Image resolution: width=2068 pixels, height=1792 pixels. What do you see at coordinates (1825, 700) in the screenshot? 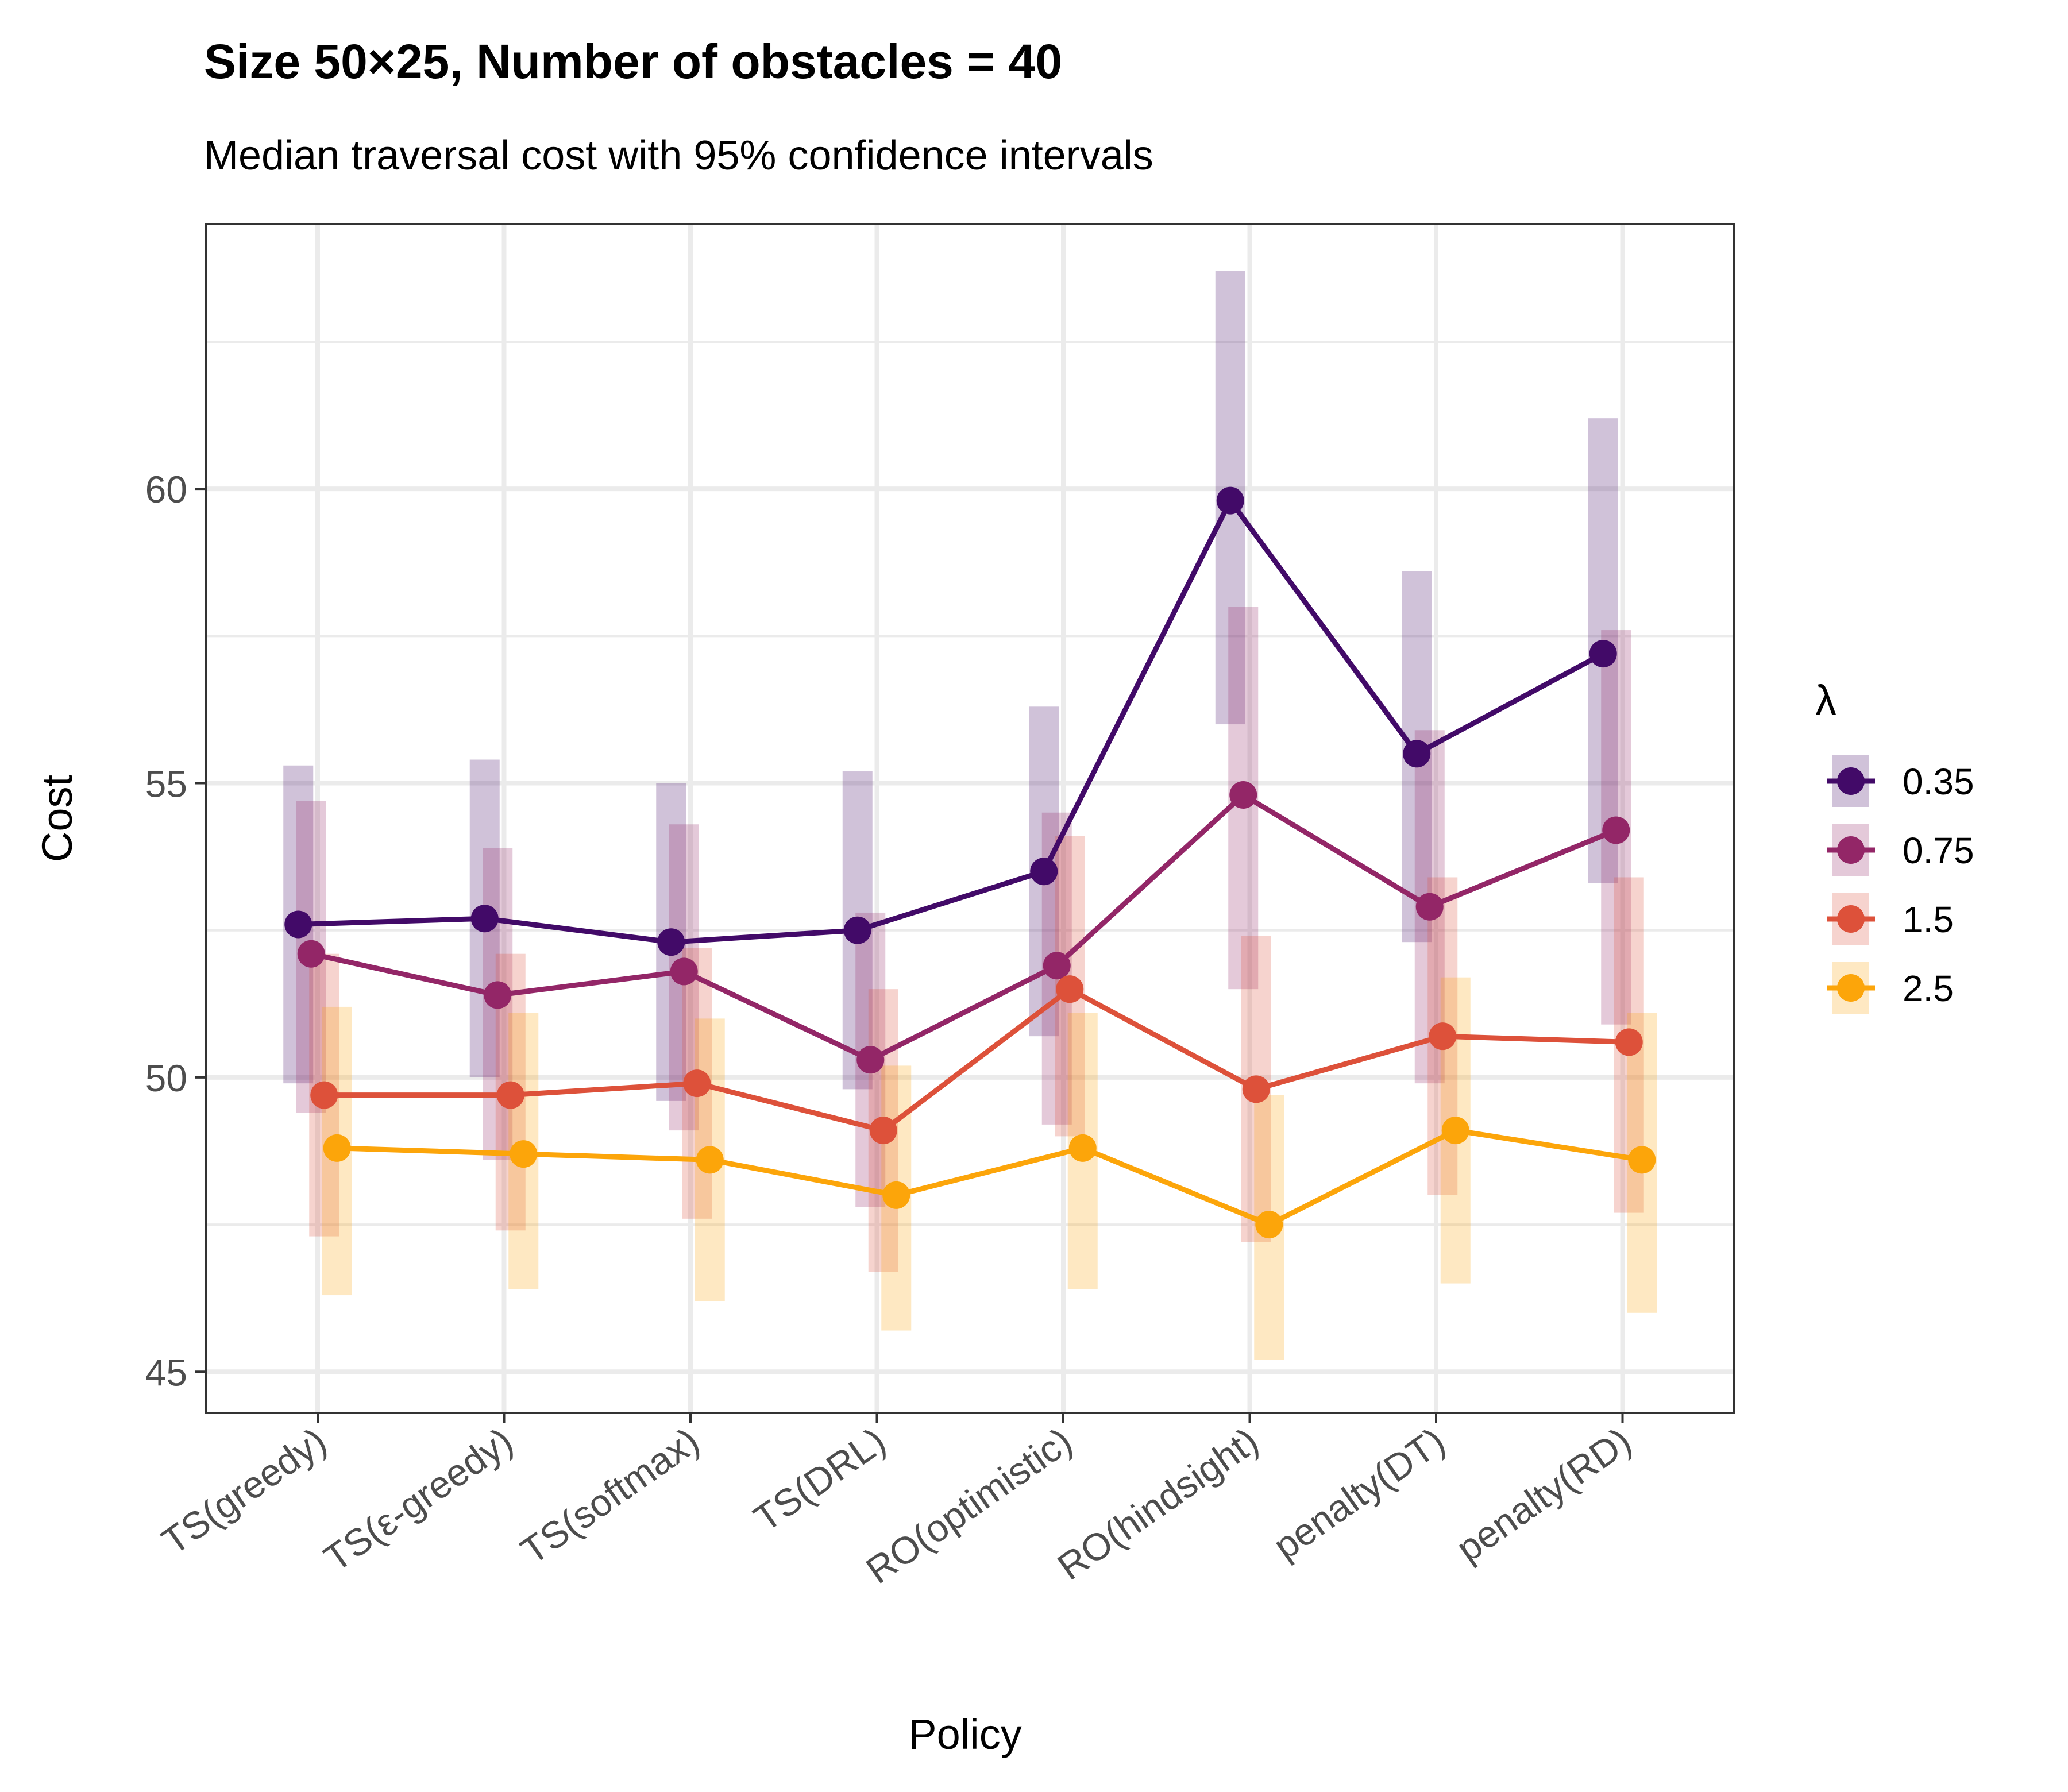
I see `legend-title: λ` at bounding box center [1825, 700].